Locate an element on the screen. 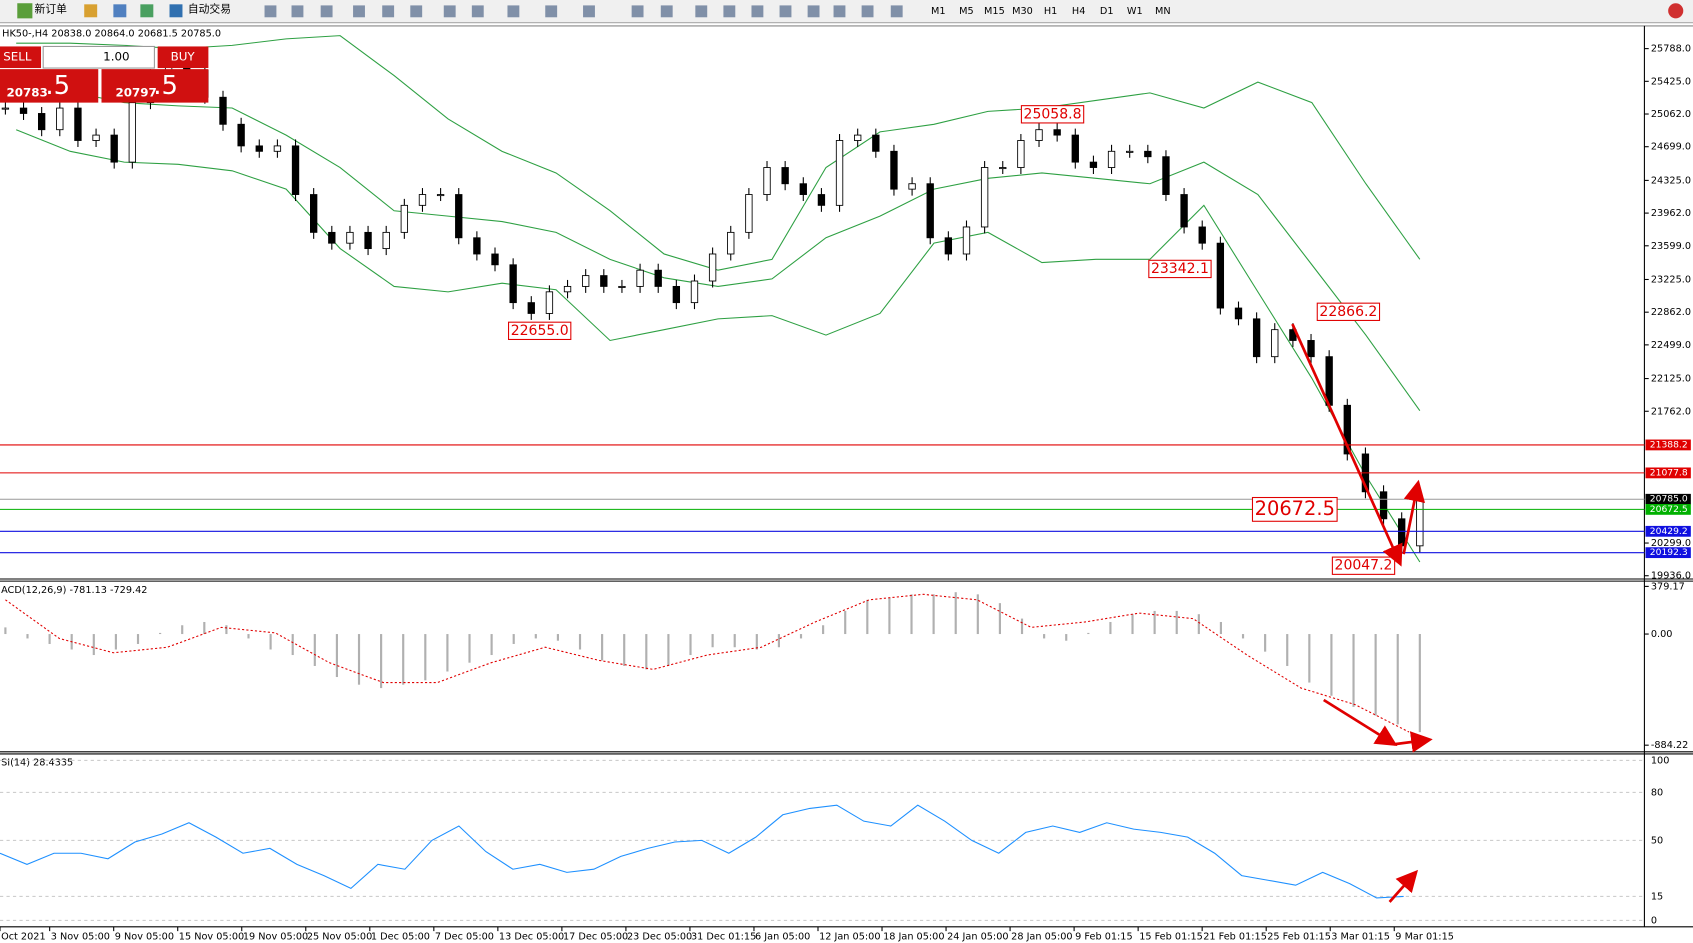  lots-value: 1.00 is located at coordinates (116, 57).